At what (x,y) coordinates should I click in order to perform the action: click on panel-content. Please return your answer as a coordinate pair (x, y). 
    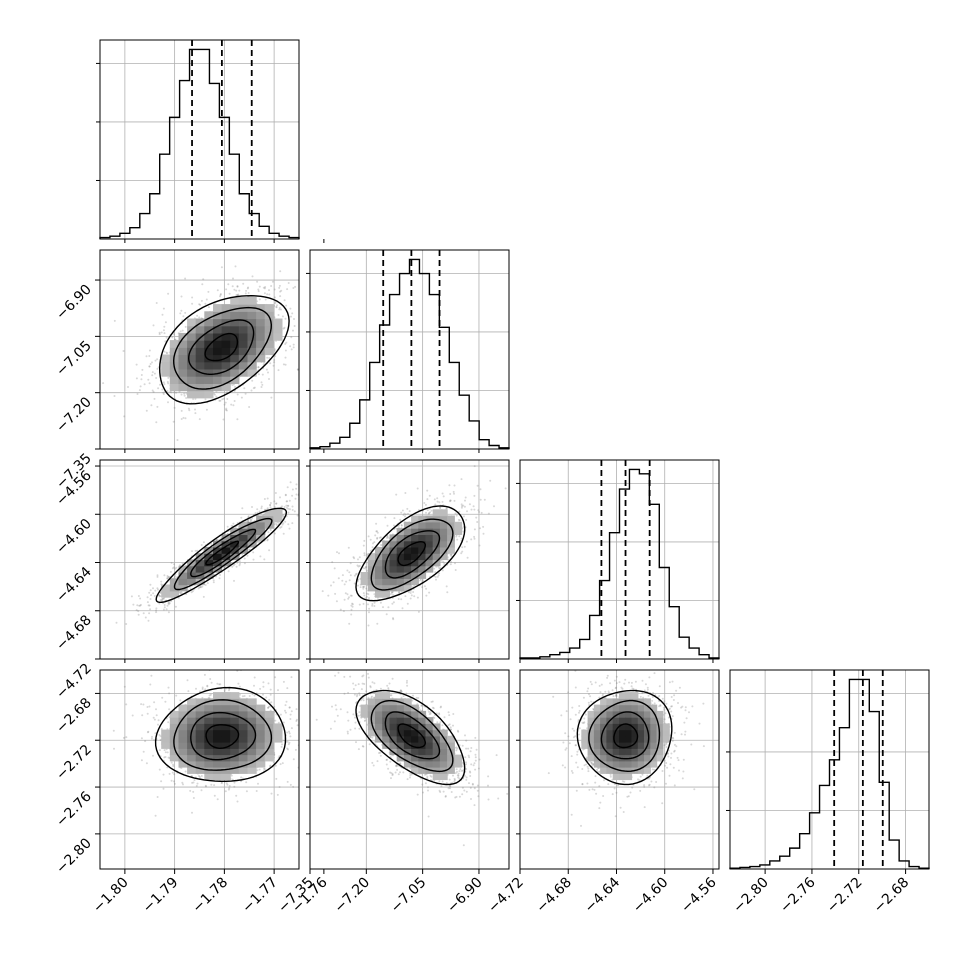
    Looking at the image, I should click on (409, 559).